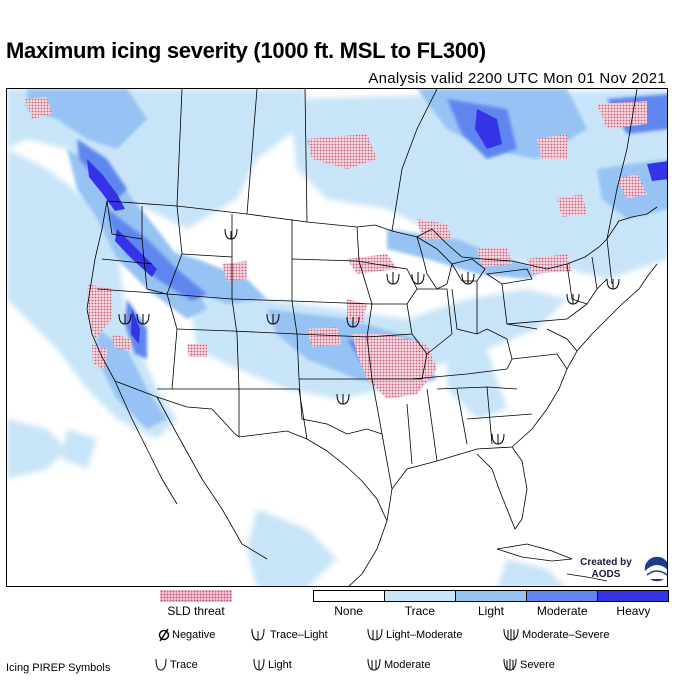 The image size is (680, 680). I want to click on created-by-credit: Created by AODS, so click(606, 568).